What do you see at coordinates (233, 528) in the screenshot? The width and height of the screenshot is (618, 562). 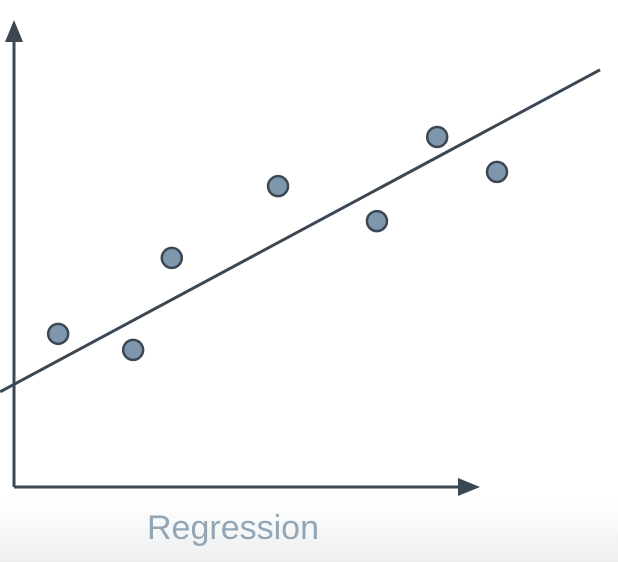 I see `caption: Regression` at bounding box center [233, 528].